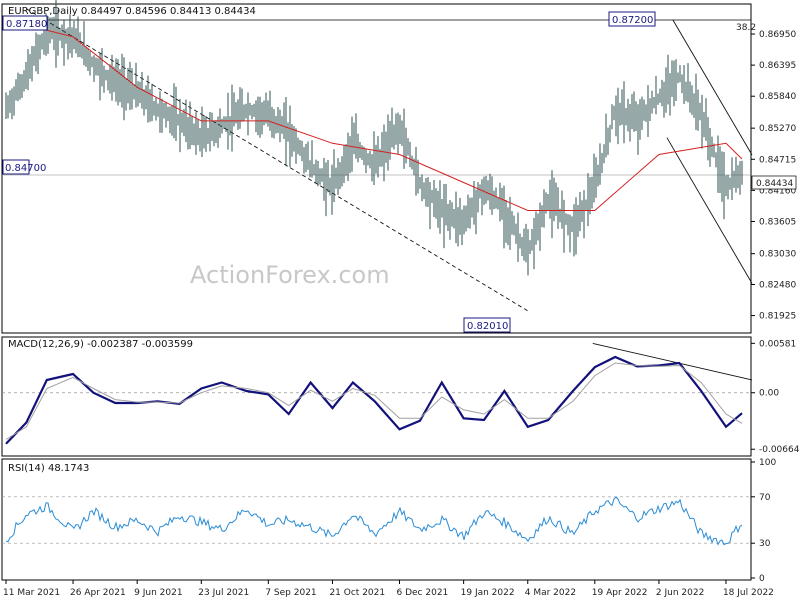  I want to click on x-tick-label: 19 Apr 2022, so click(620, 593).